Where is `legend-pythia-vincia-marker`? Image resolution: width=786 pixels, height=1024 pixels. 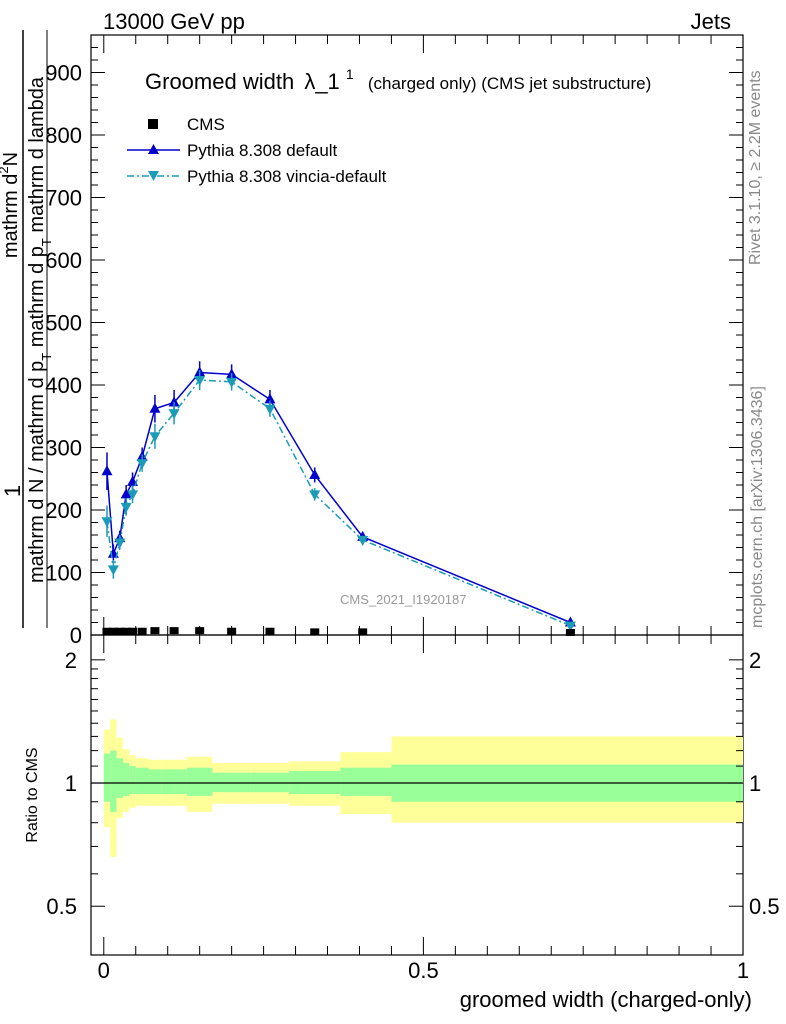 legend-pythia-vincia-marker is located at coordinates (153, 176).